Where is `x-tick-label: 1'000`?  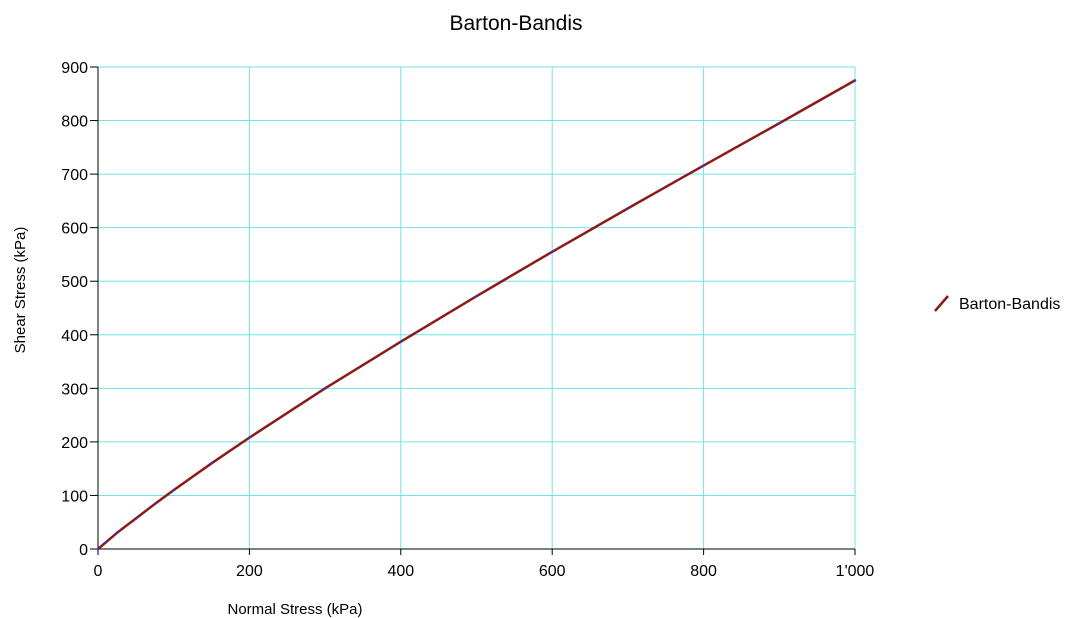
x-tick-label: 1'000 is located at coordinates (855, 571).